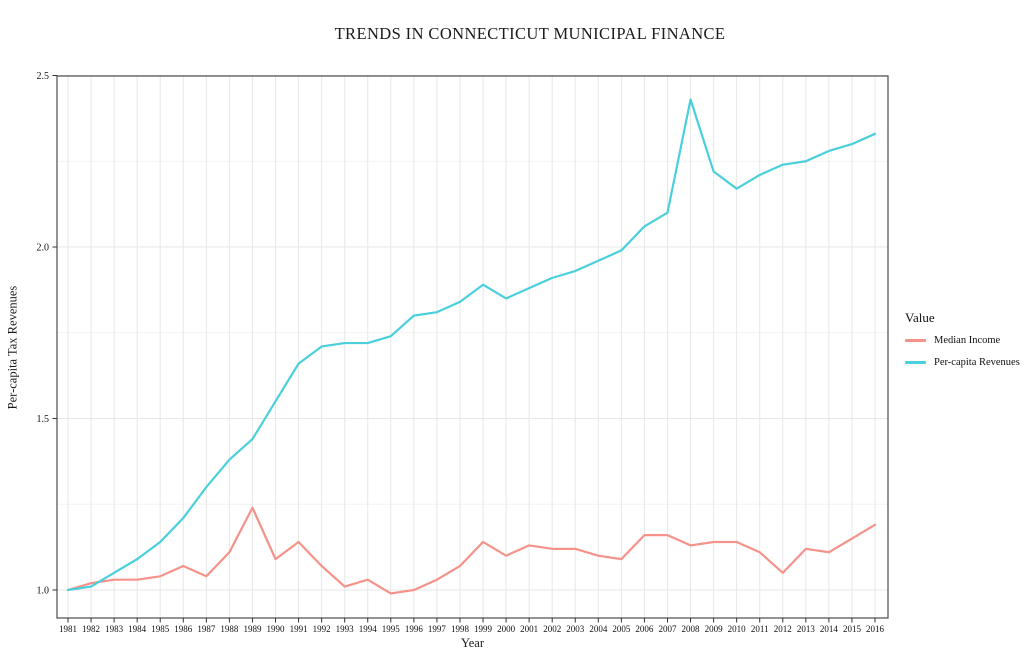 This screenshot has height=662, width=1024. I want to click on svg-text: 2012, so click(783, 629).